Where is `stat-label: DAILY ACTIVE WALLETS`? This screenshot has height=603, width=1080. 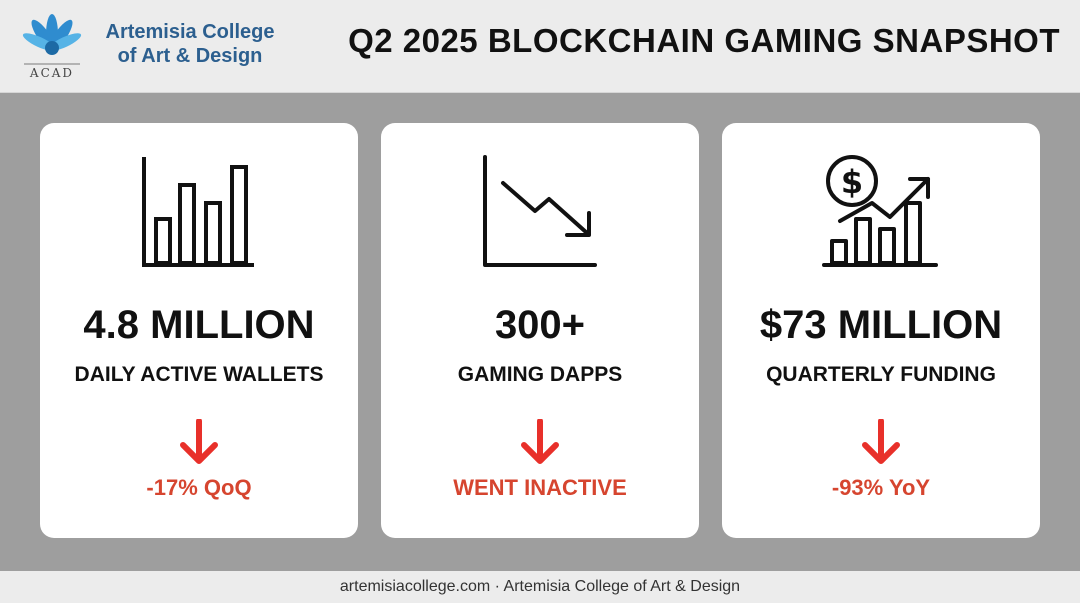 stat-label: DAILY ACTIVE WALLETS is located at coordinates (199, 374).